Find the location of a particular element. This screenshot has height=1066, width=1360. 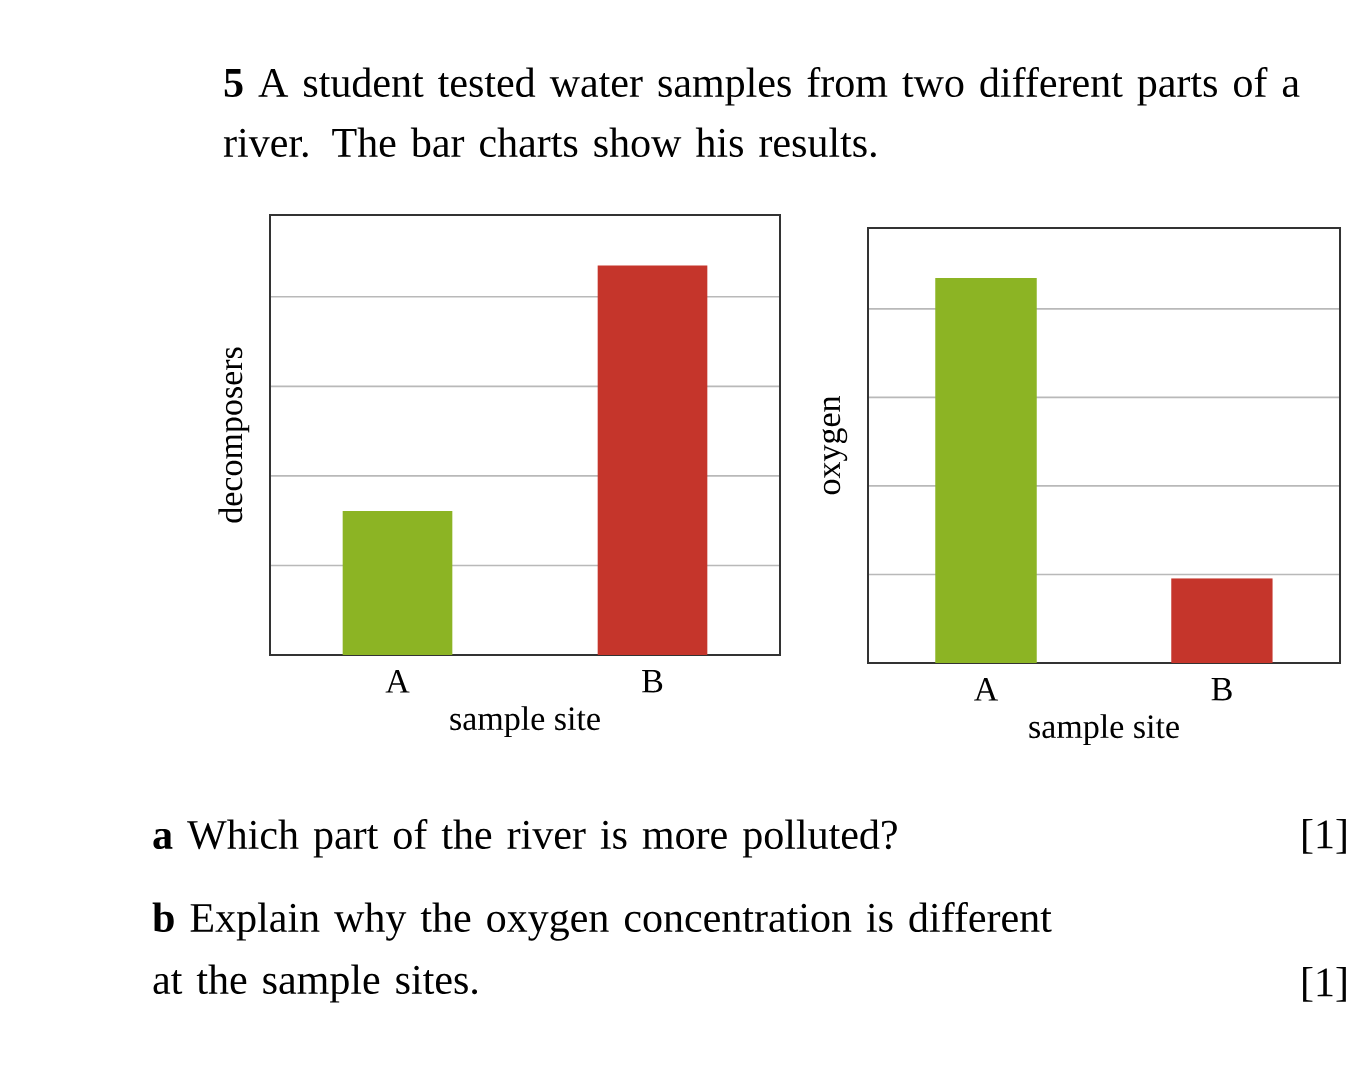

y-axis-title: decomposers is located at coordinates (234, 435).